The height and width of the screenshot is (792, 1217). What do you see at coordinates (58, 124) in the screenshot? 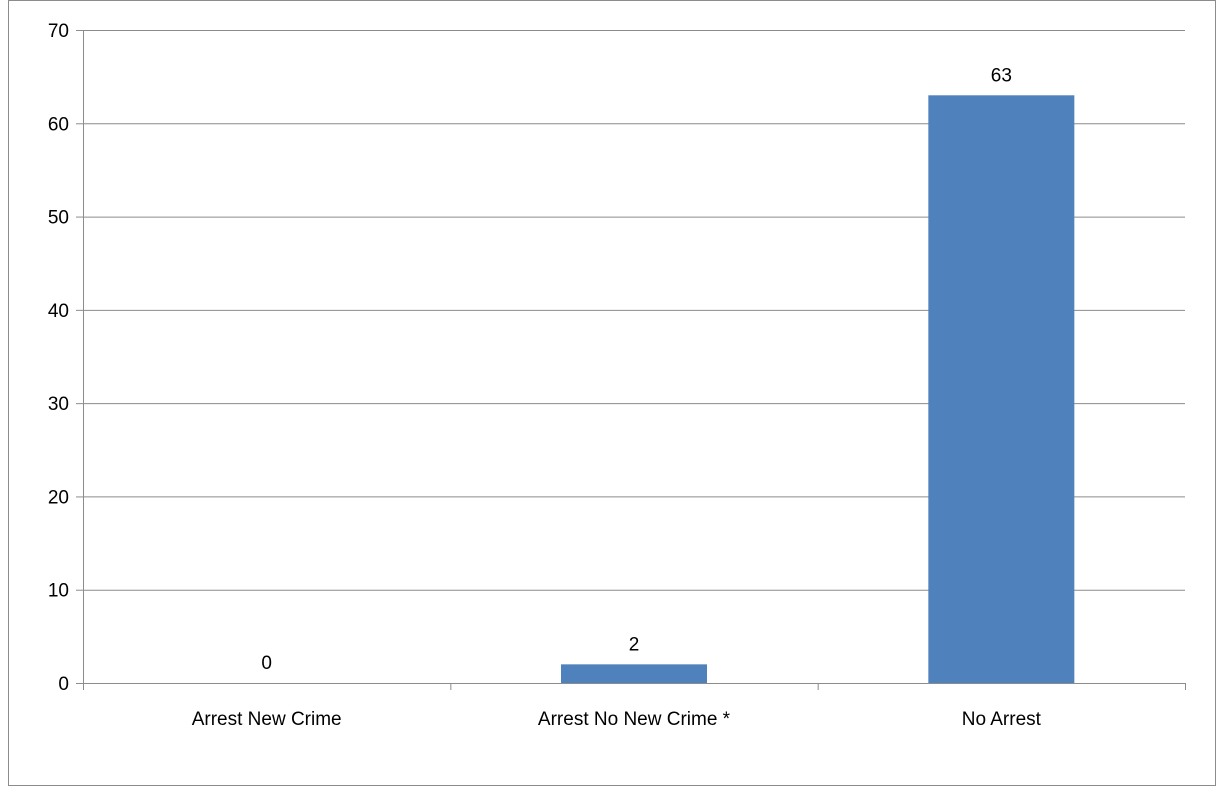
I see `y-tick-label: 60` at bounding box center [58, 124].